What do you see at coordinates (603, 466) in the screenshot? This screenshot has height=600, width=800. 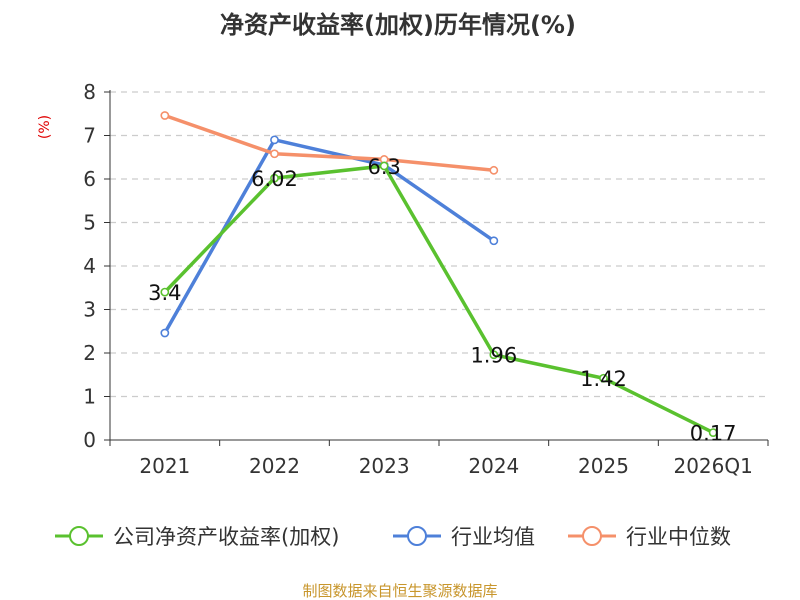 I see `x-tick-label-2025: 2025` at bounding box center [603, 466].